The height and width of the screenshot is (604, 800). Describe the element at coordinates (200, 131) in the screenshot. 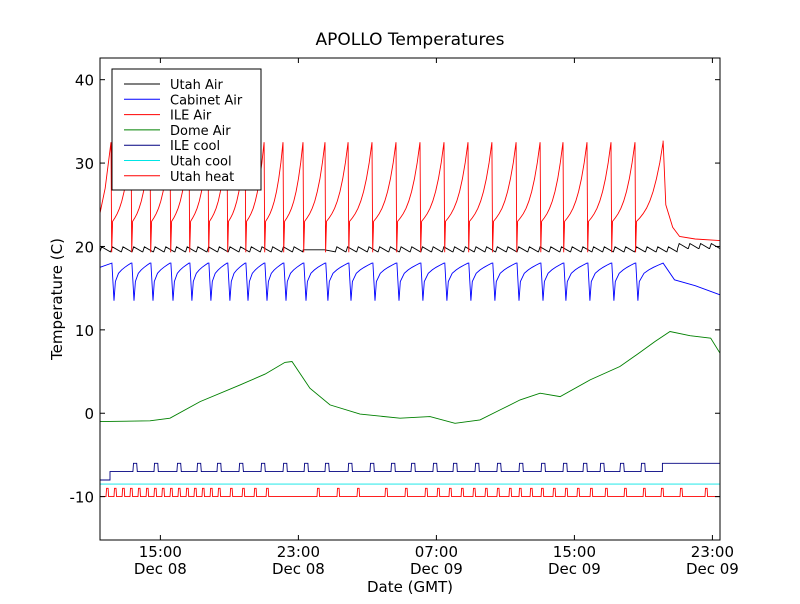

I see `legend-label-dome-air: Dome Air` at that location.